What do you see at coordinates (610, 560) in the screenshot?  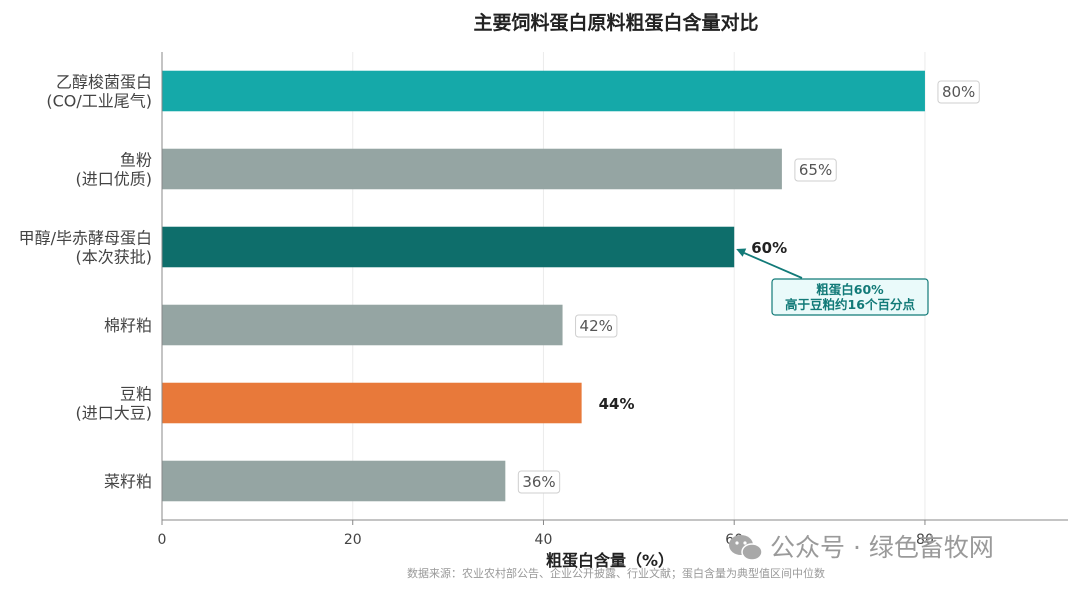 I see `x-axis-label: 粗蛋白含量（%）` at bounding box center [610, 560].